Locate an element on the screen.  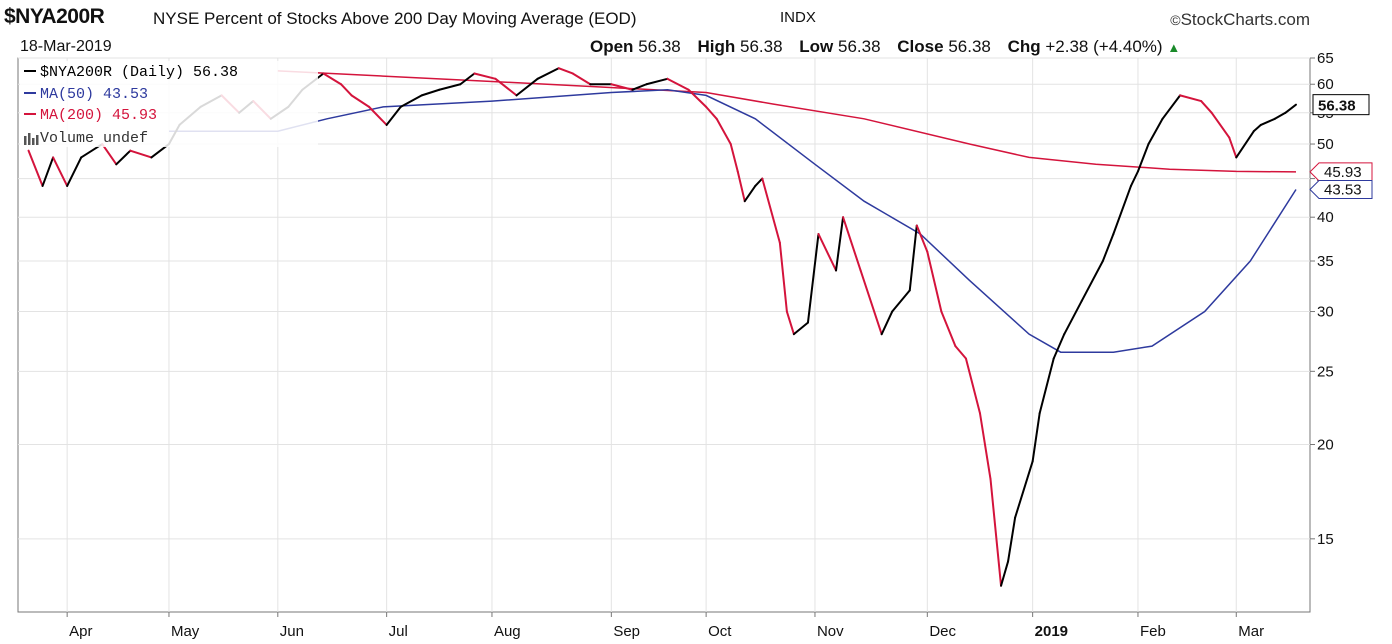
x-tick-label: Apr is located at coordinates (80, 631).